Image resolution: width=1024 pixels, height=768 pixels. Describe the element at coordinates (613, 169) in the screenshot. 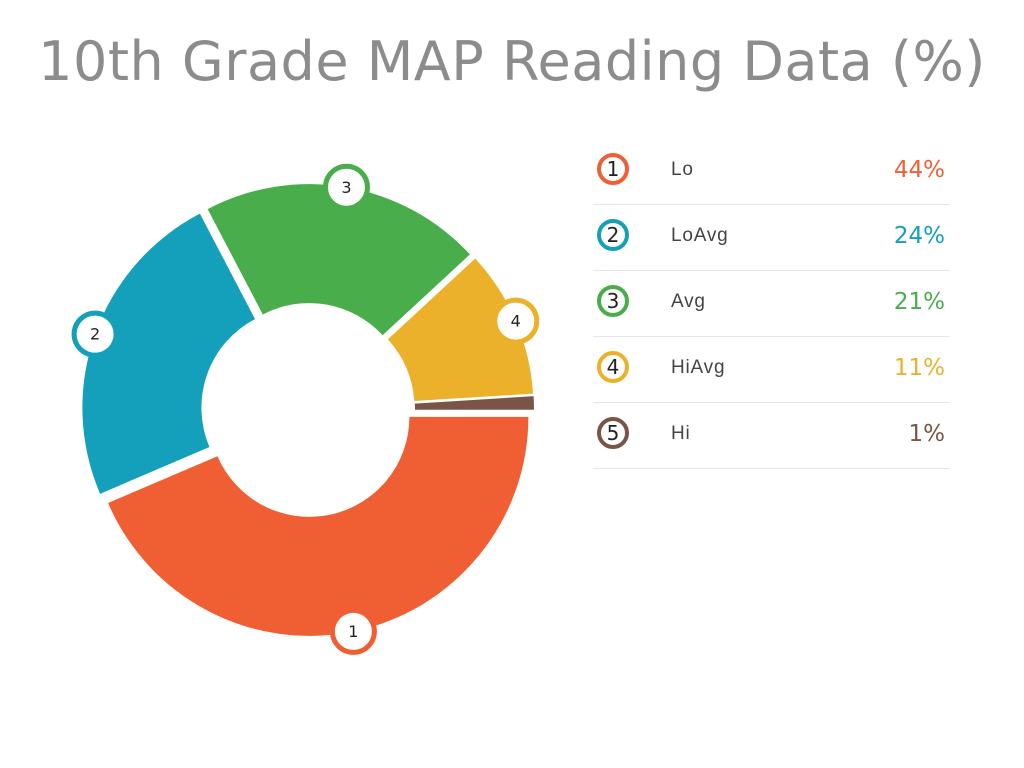

I see `legend-number-badge: 1` at that location.